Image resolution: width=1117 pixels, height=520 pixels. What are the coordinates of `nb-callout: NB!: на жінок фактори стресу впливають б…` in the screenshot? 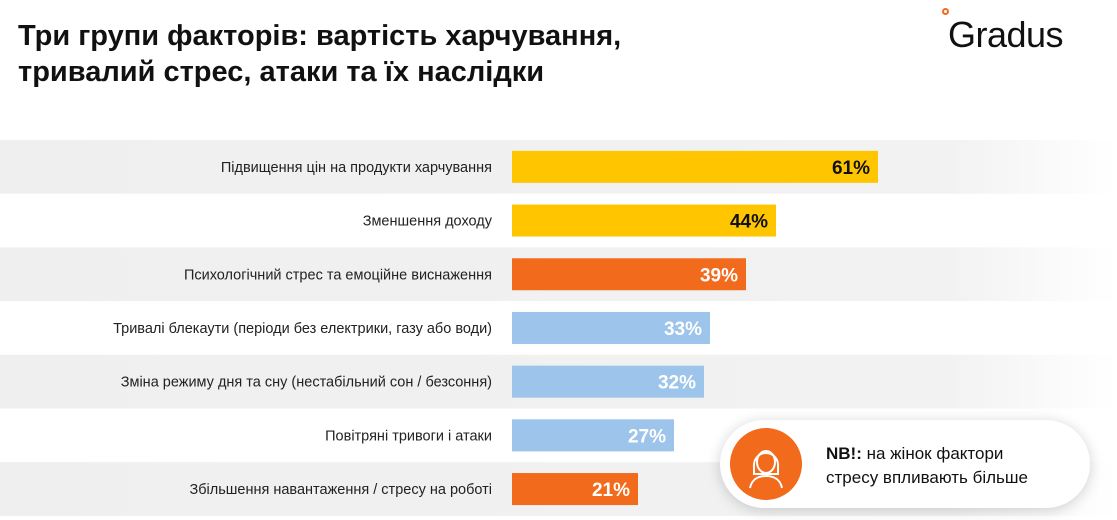 It's located at (905, 464).